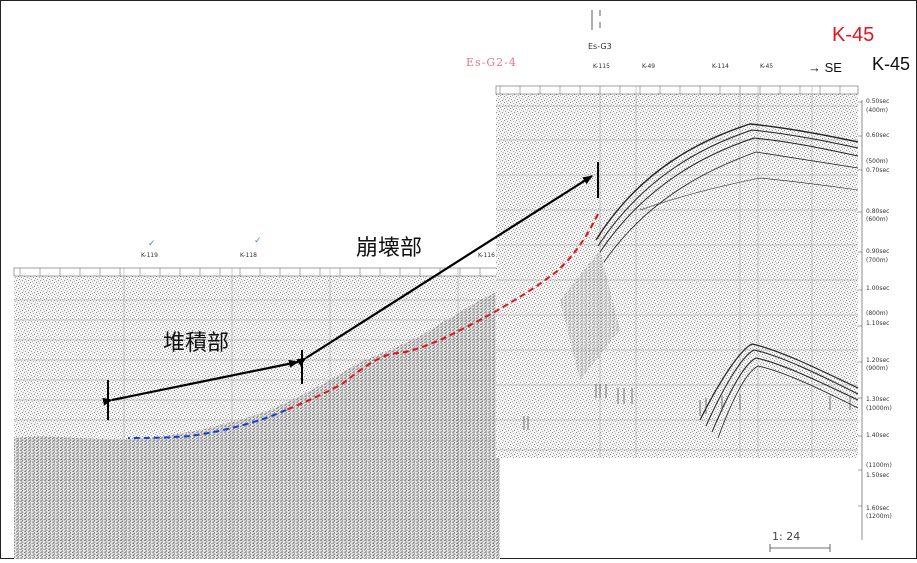 Image resolution: width=917 pixels, height=563 pixels. What do you see at coordinates (444, 271) in the screenshot?
I see `collapse-zone-arrow` at bounding box center [444, 271].